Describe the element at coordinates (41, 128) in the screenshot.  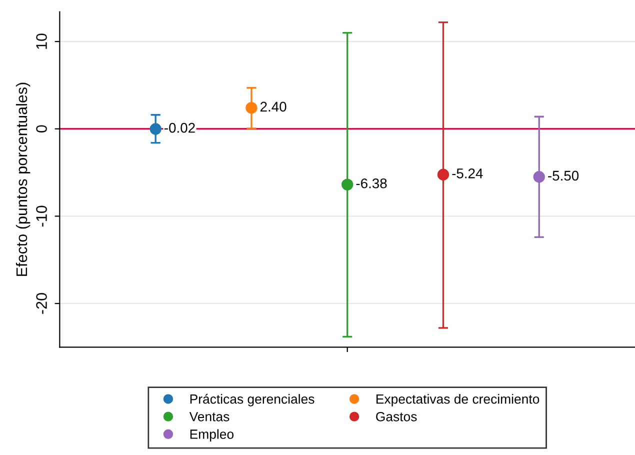
I see `y-tick-label: 0` at that location.